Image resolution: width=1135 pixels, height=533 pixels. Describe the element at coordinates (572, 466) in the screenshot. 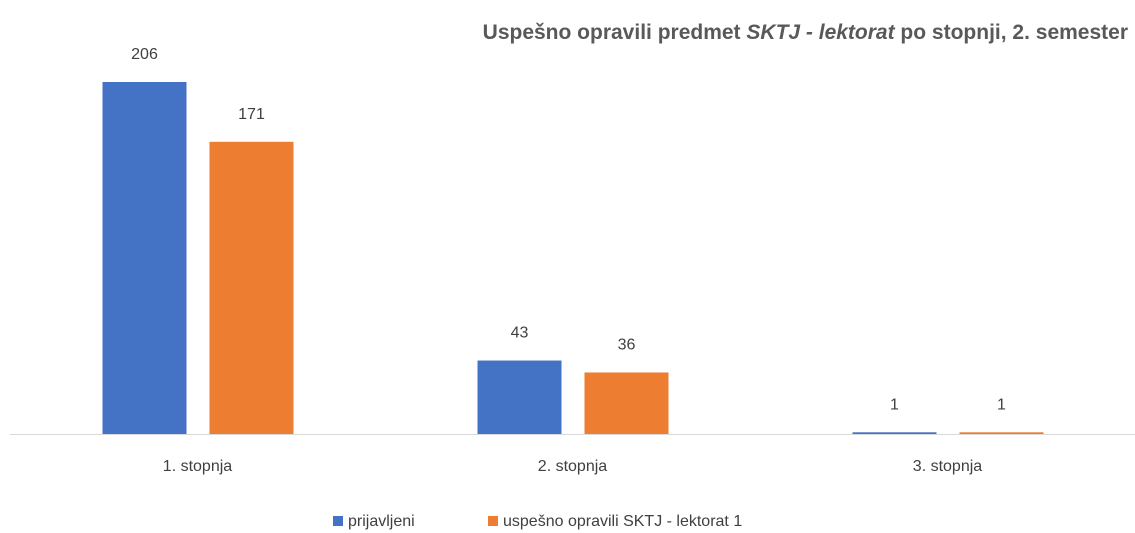

I see `x-tick-label: 2. stopnja` at that location.